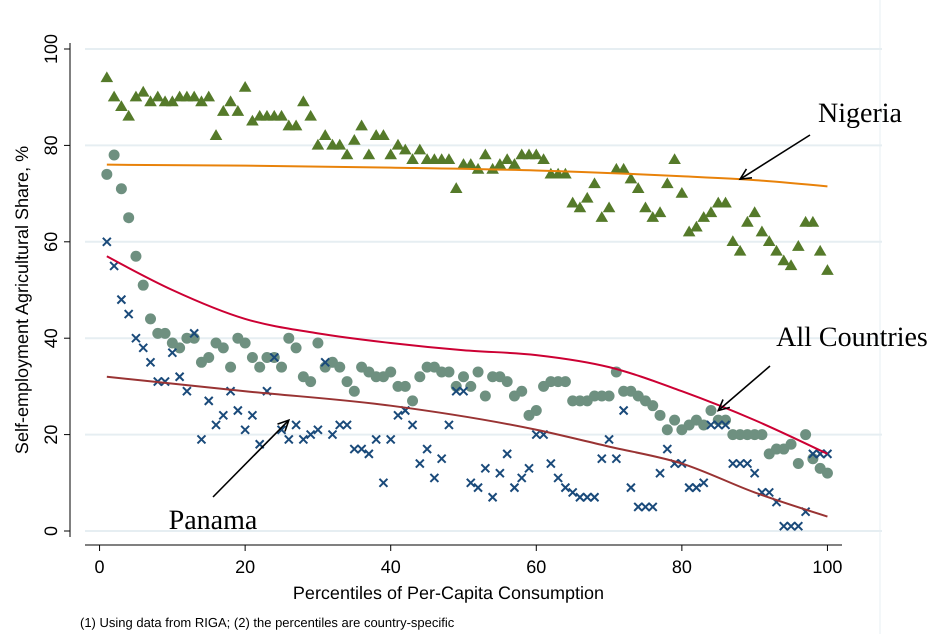 The height and width of the screenshot is (634, 941). What do you see at coordinates (267, 622) in the screenshot?
I see `text: (1) Using data from RIGA; (2) the percentiles are country-specific` at bounding box center [267, 622].